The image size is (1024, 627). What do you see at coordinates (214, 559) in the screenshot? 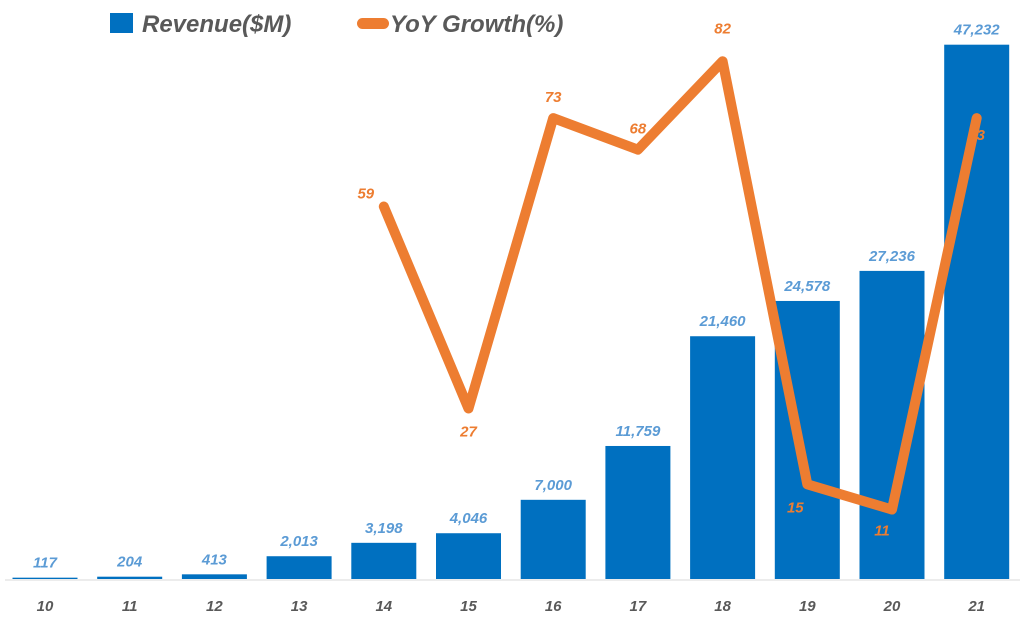
I see `revenue-data-label: 413` at bounding box center [214, 559].